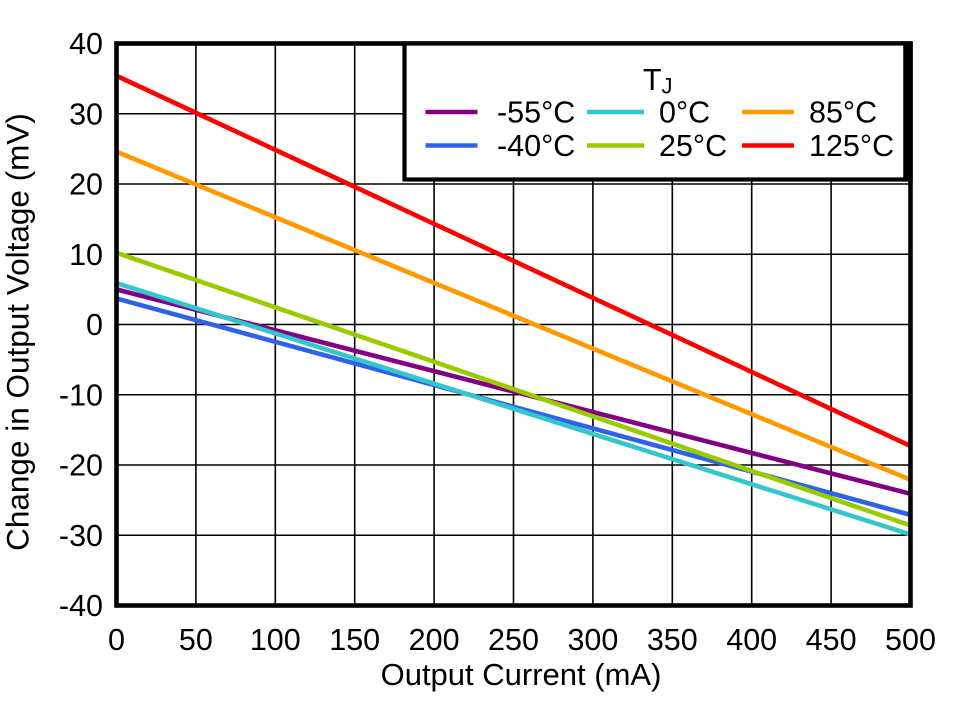 The height and width of the screenshot is (701, 958). Describe the element at coordinates (521, 674) in the screenshot. I see `svg-text: Output Current (mA)` at that location.